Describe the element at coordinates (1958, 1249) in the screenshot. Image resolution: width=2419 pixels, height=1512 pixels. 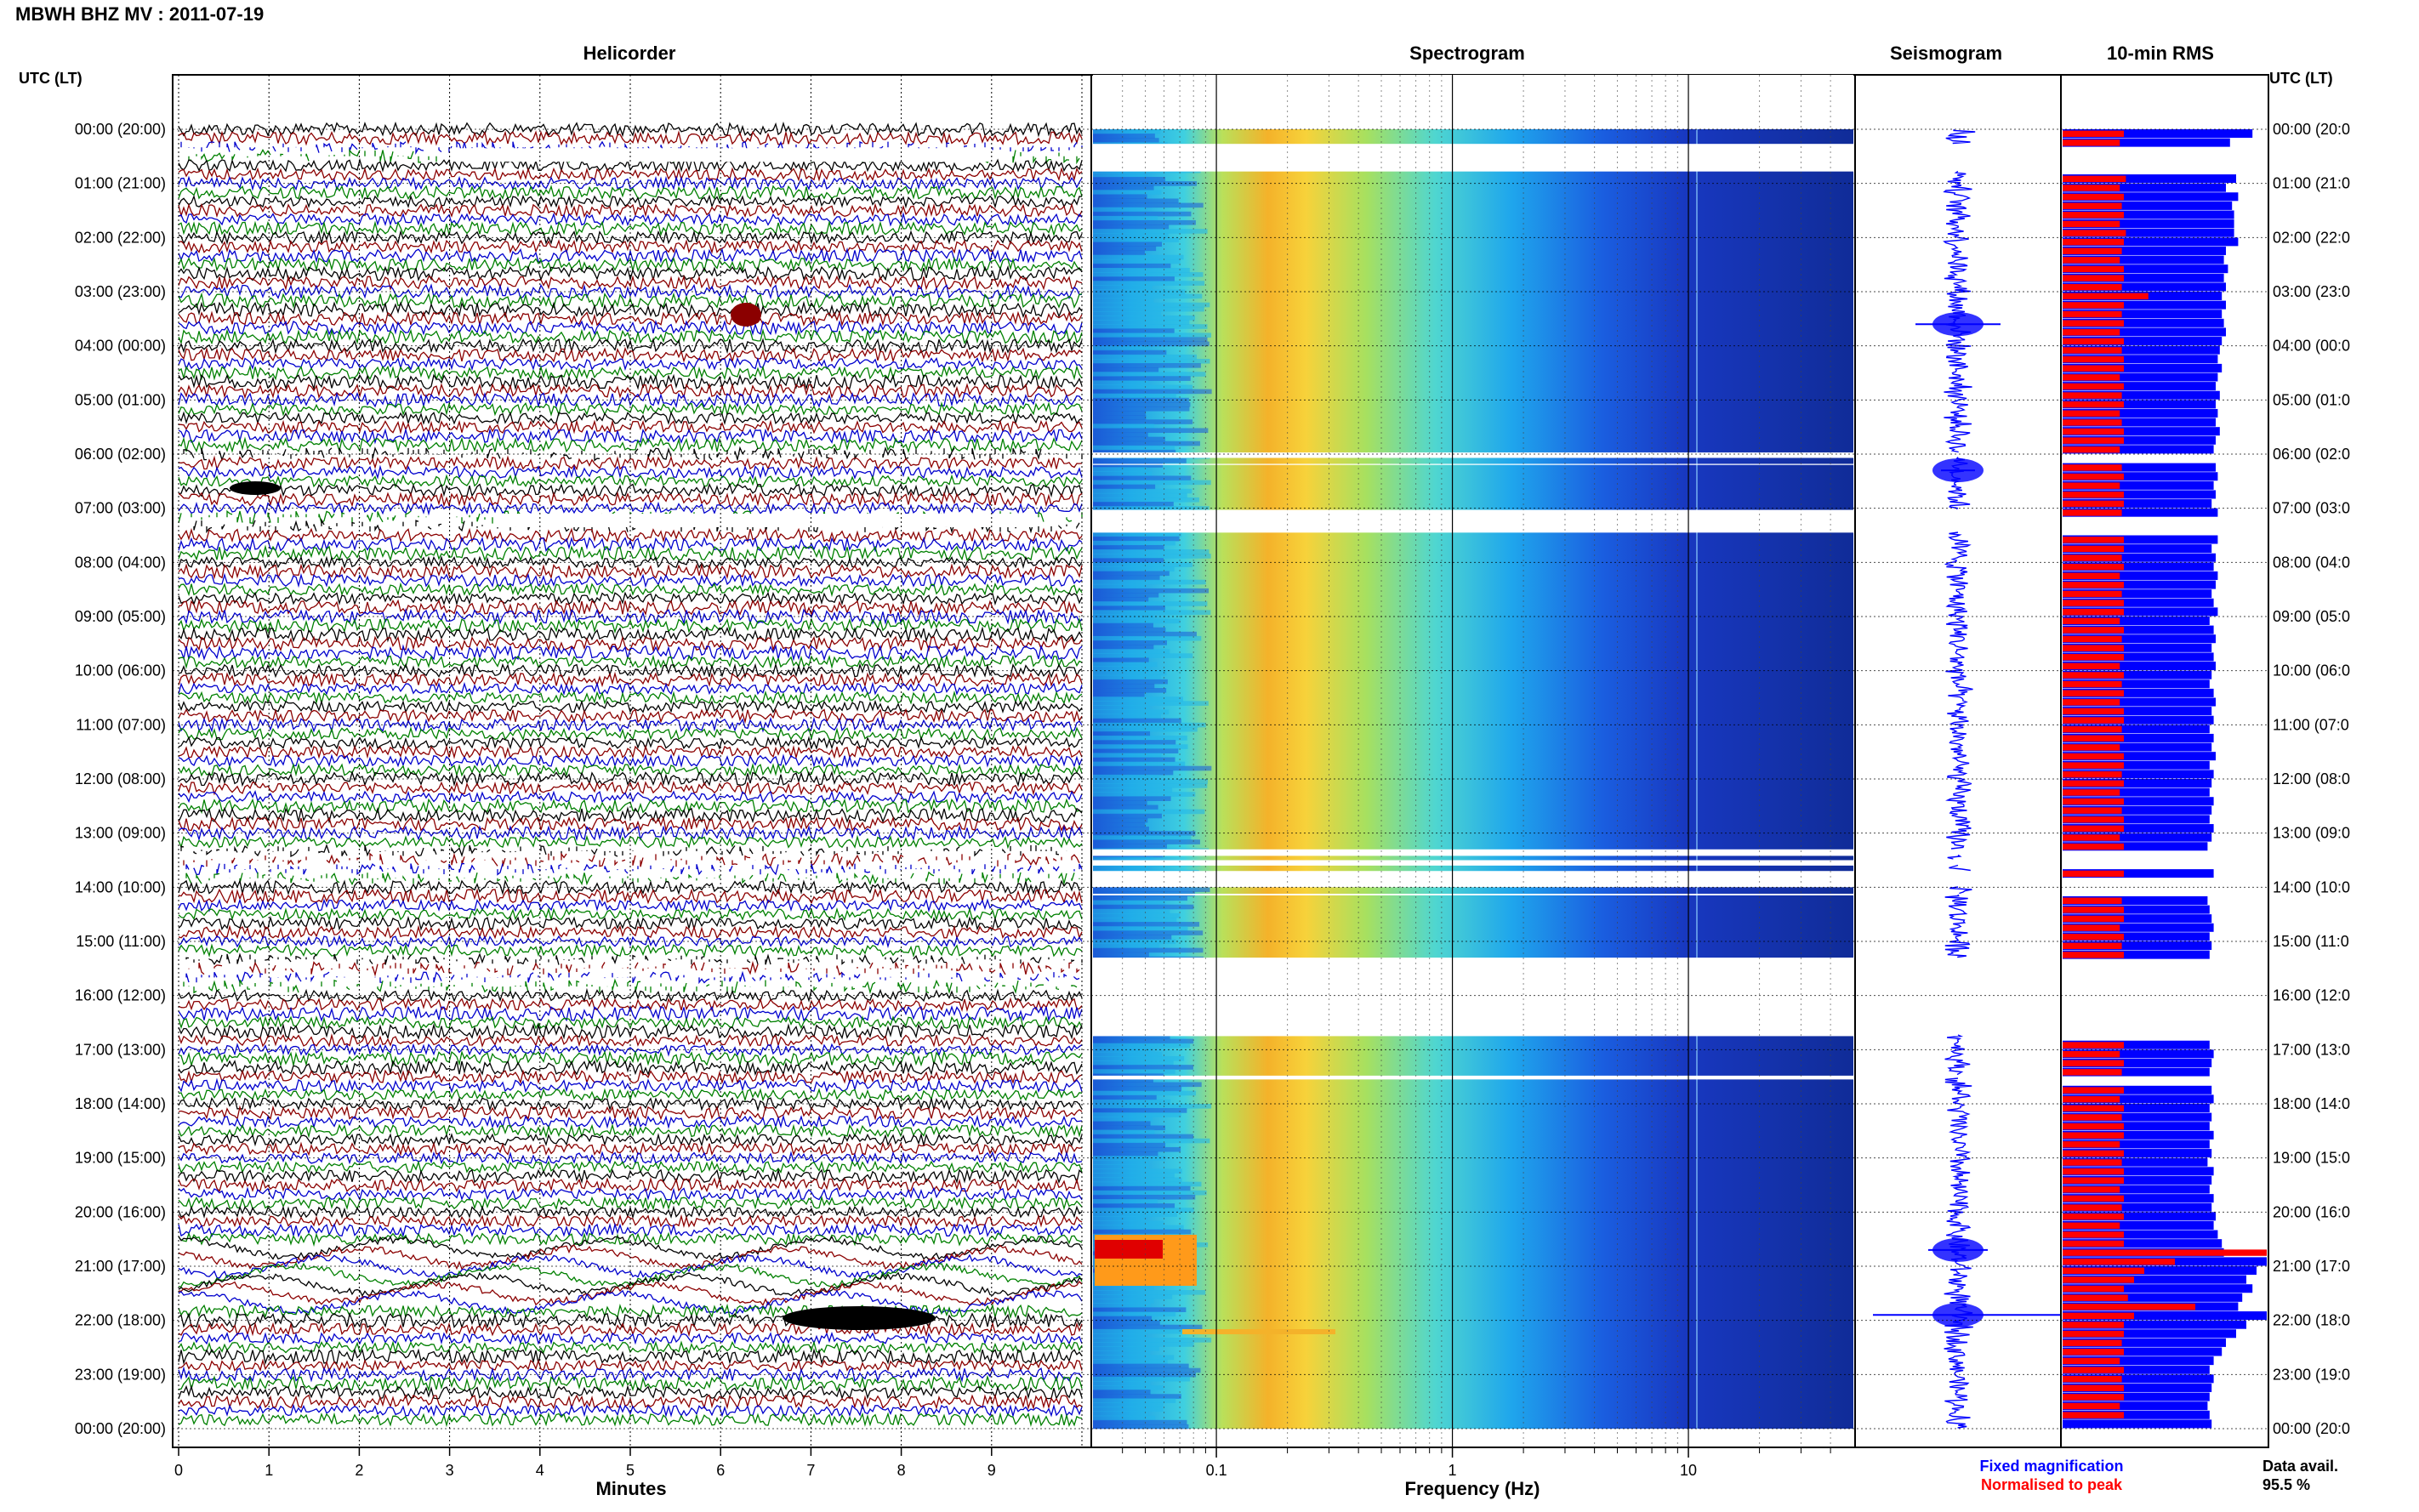
I see `seismogram-burst` at that location.